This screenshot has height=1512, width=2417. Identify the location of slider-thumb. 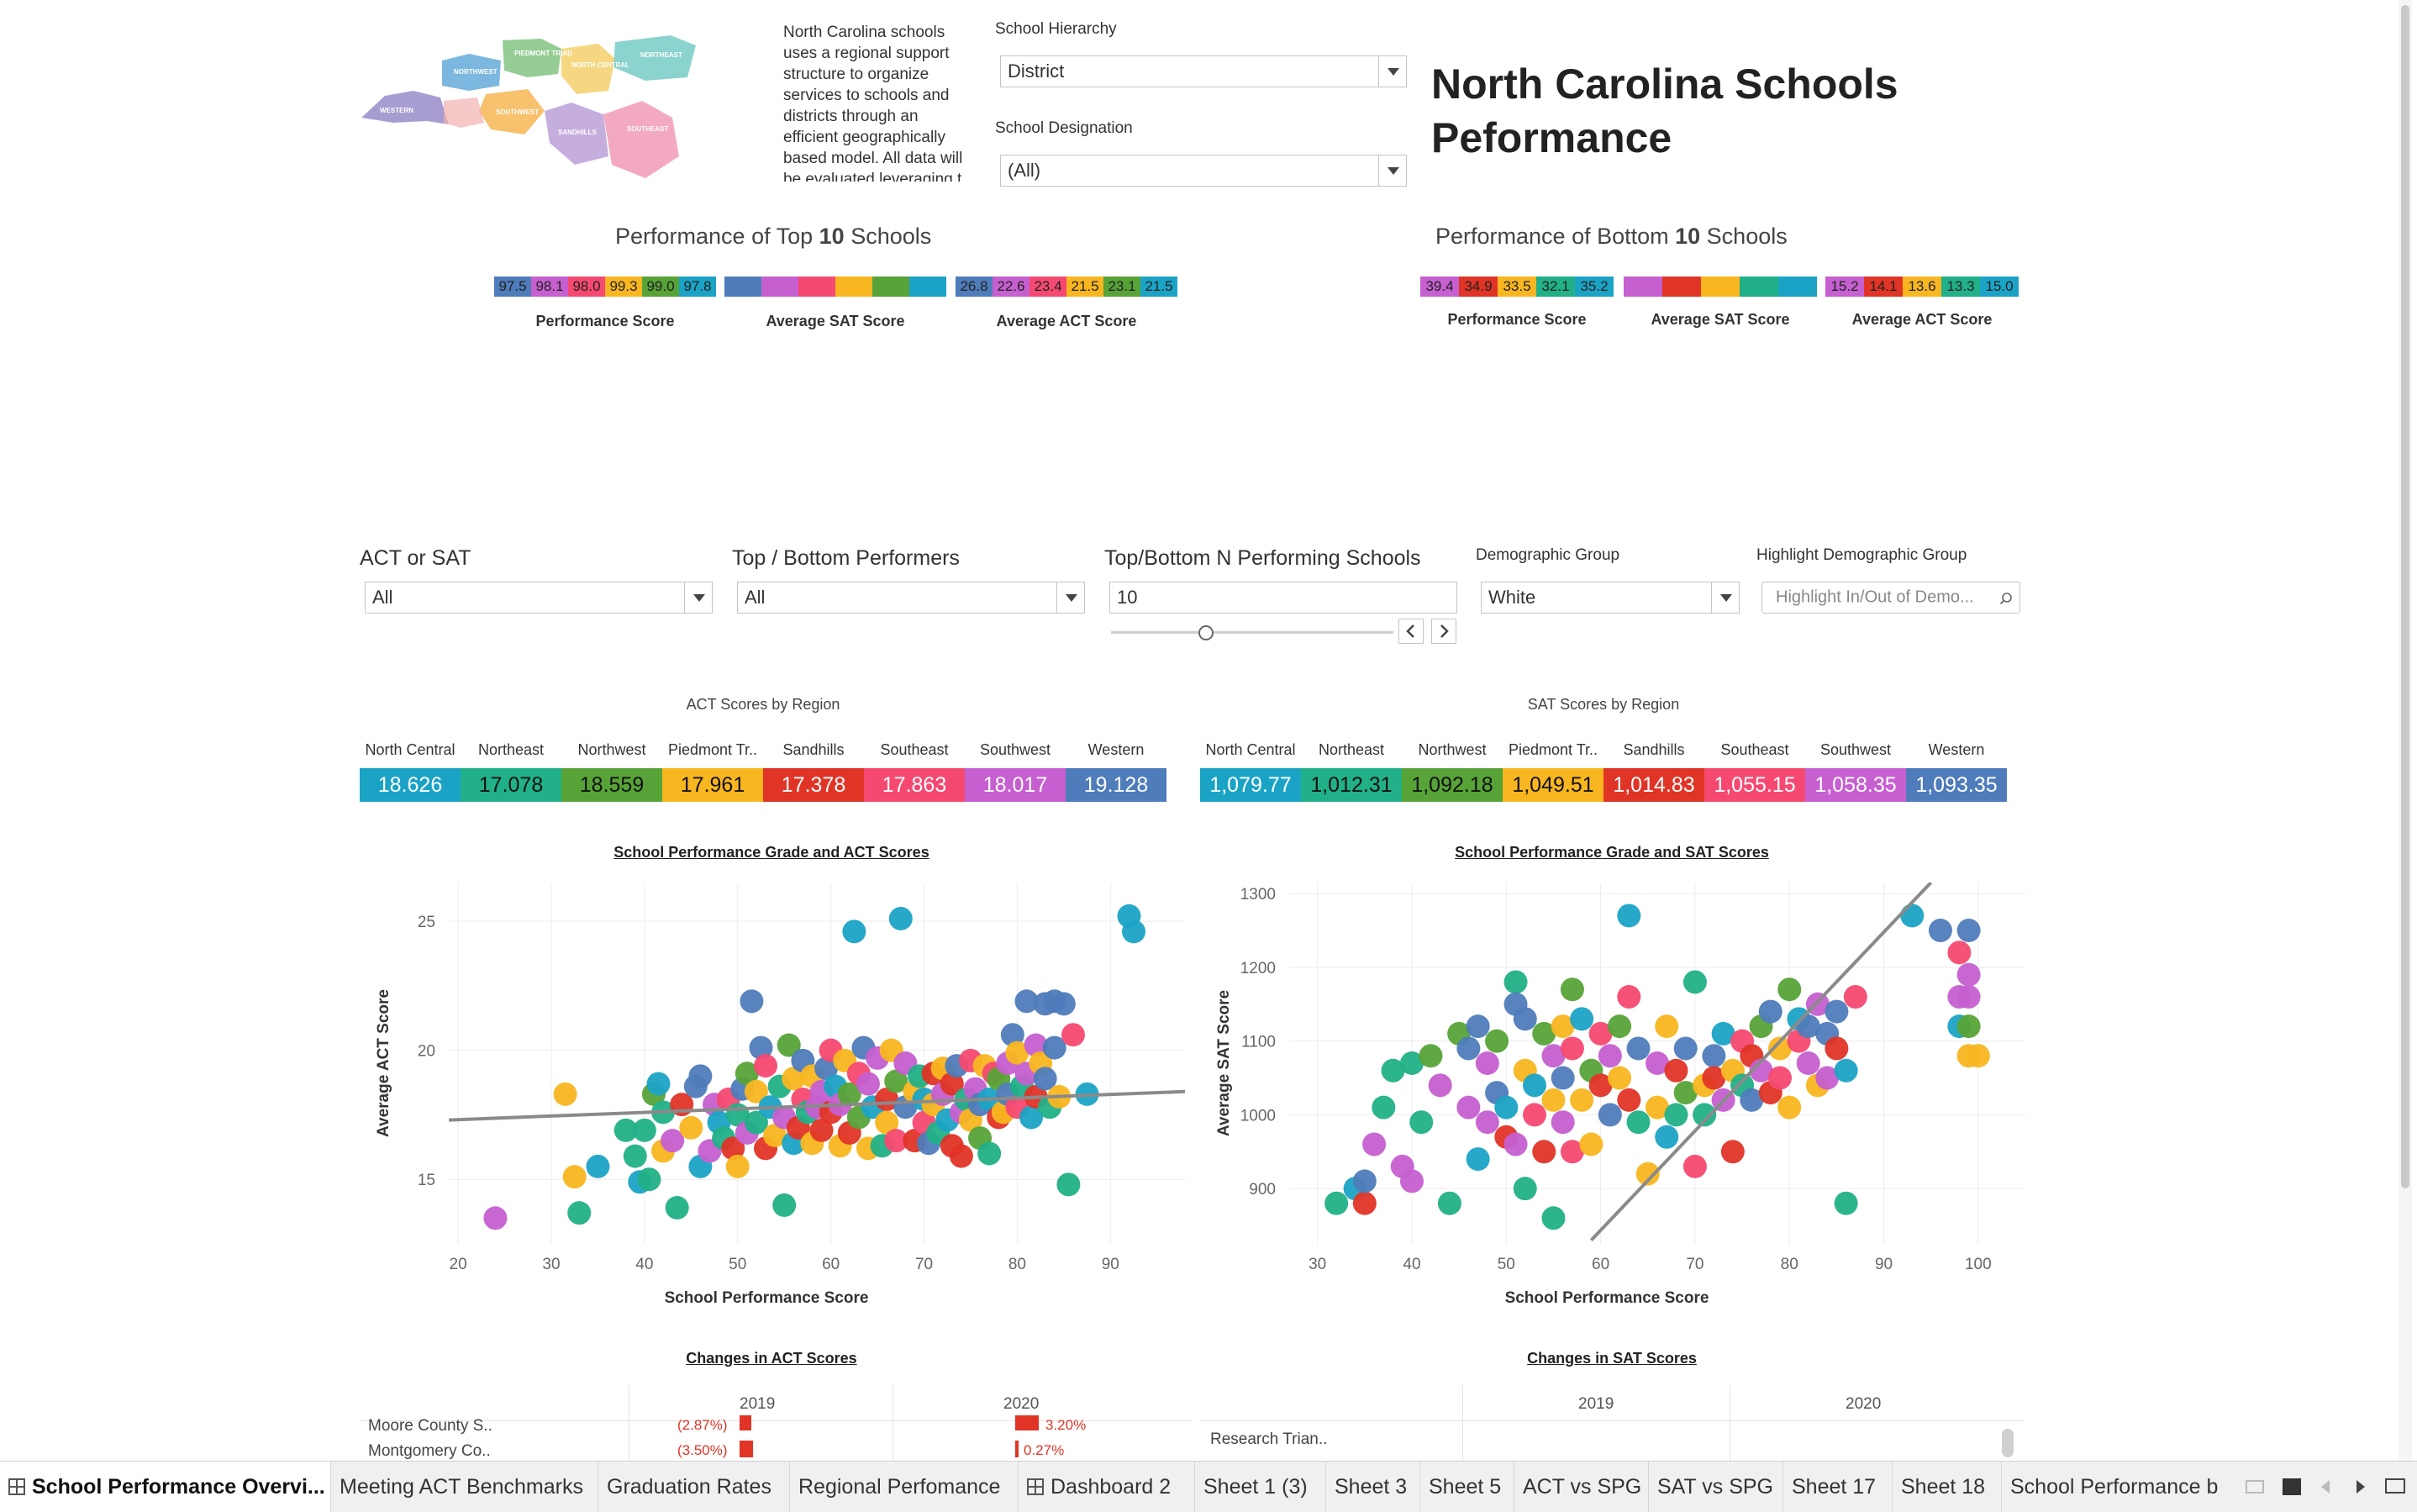
(1206, 633).